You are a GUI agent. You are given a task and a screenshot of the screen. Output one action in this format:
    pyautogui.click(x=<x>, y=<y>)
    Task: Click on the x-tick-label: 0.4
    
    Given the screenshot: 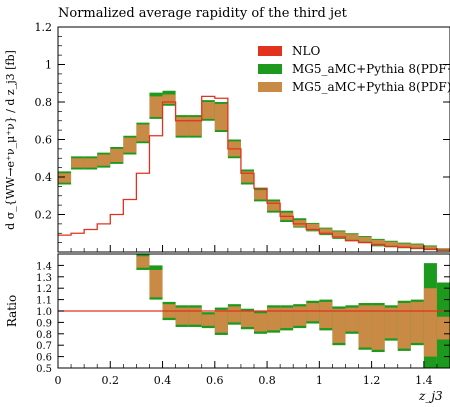 What is the action you would take?
    pyautogui.click(x=163, y=380)
    